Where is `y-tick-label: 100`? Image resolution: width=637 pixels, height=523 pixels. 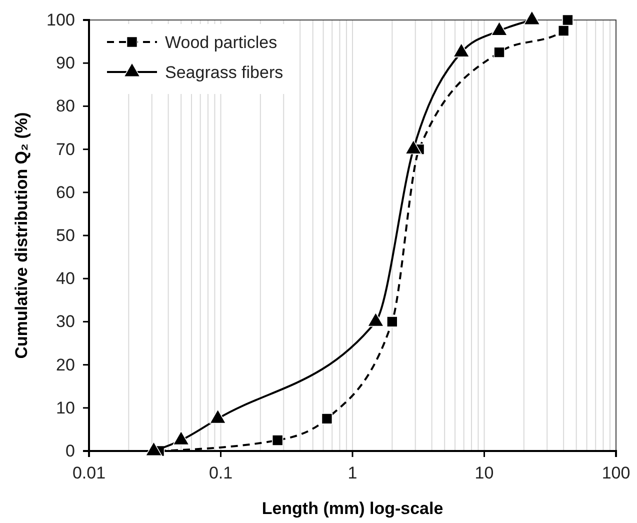 y-tick-label: 100 is located at coordinates (60, 20).